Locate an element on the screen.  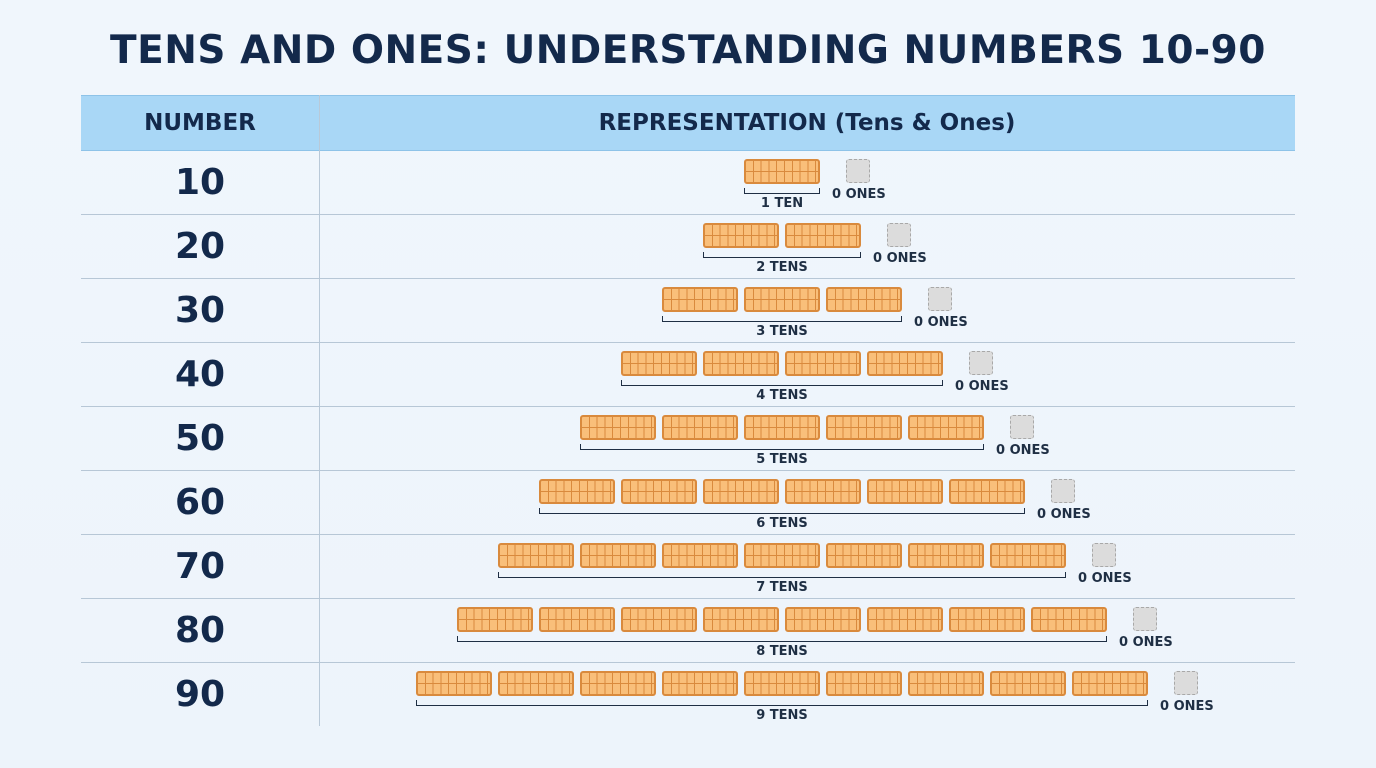
tens-rod-group: 1 TEN 0 ONES is located at coordinates (815, 187).